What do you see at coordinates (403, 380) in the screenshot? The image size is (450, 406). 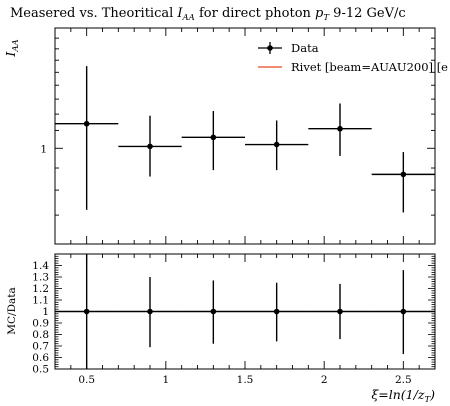 I see `x-tick-label: 2.5` at bounding box center [403, 380].